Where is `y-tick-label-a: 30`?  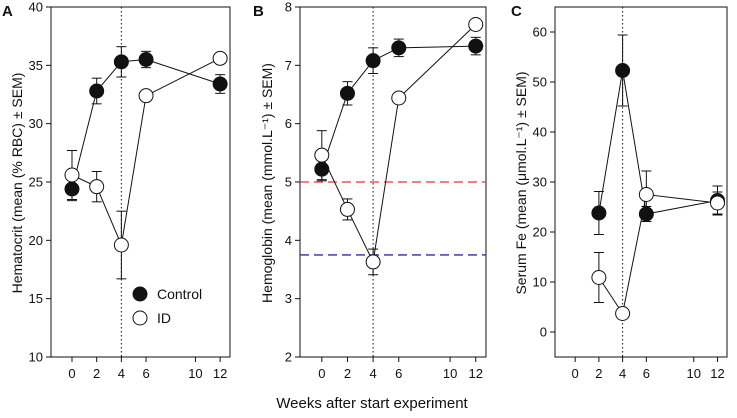
y-tick-label-a: 30 is located at coordinates (36, 123).